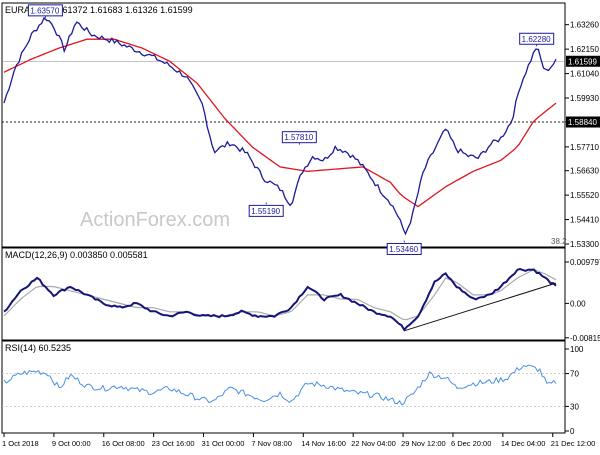 This screenshot has height=455, width=600. I want to click on price-tick-label: 1.59930, so click(584, 98).